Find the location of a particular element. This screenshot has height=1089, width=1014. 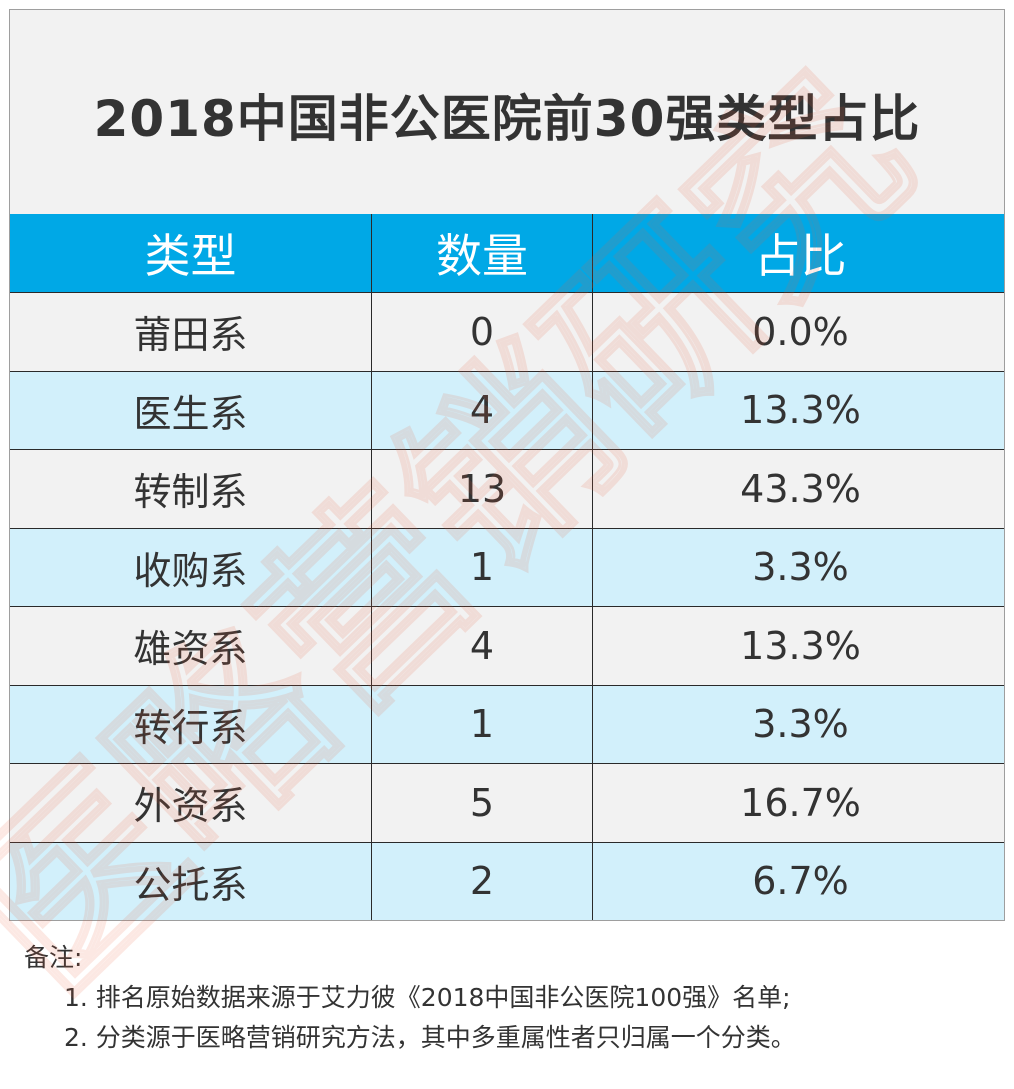

note-item-2: 2. 分类源于医略营销研究方法，其中多重属性者只归属一个分类。 is located at coordinates (430, 1037).